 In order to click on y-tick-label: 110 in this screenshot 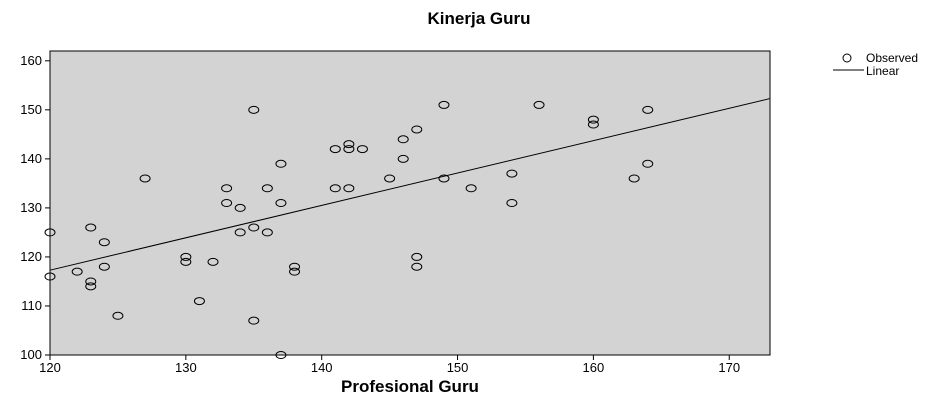, I will do `click(31, 305)`.